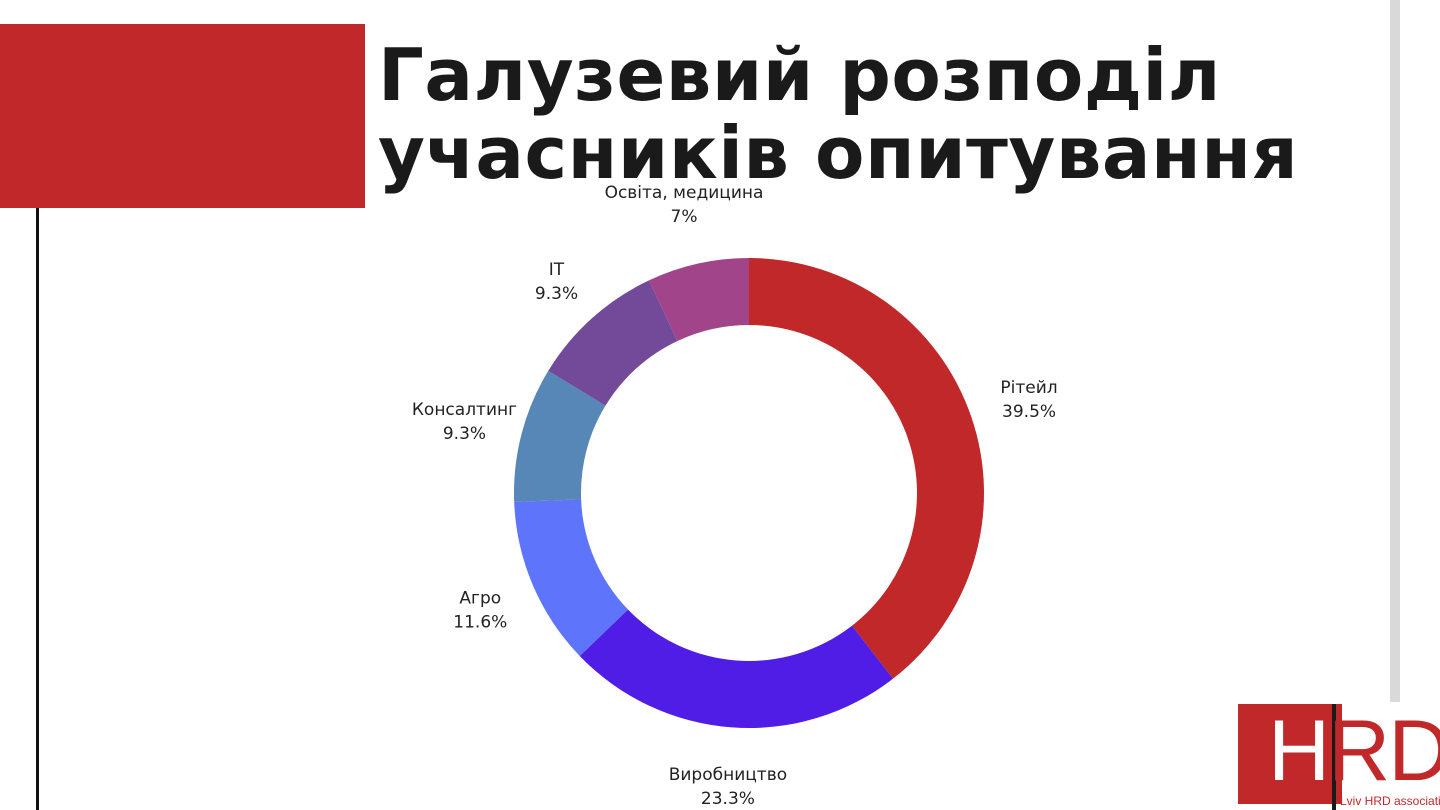  I want to click on slice-value-6: 7%, so click(684, 217).